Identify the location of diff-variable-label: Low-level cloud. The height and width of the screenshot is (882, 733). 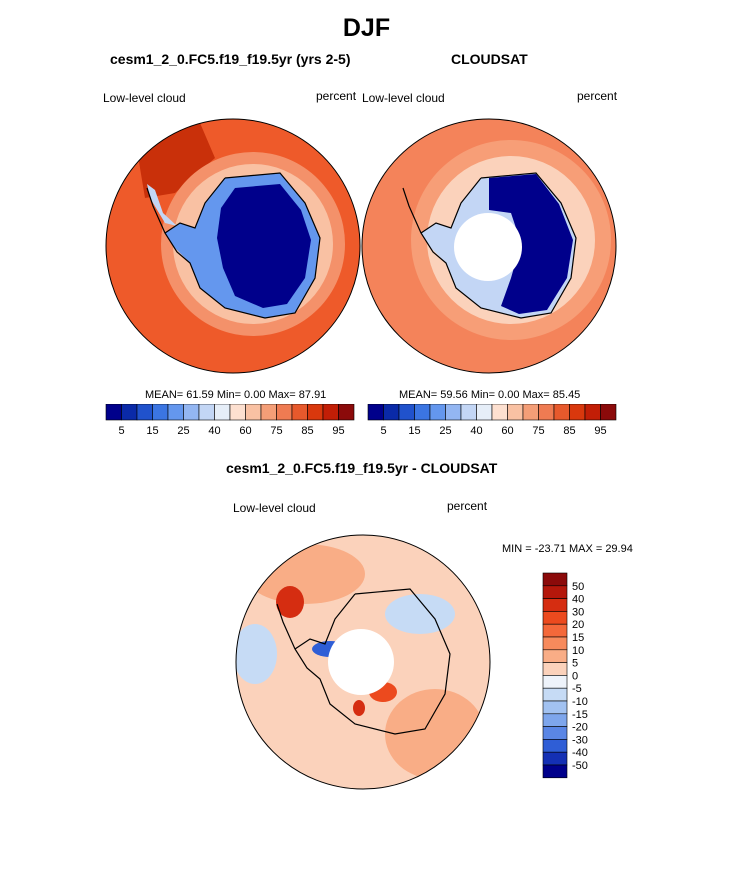
(274, 508).